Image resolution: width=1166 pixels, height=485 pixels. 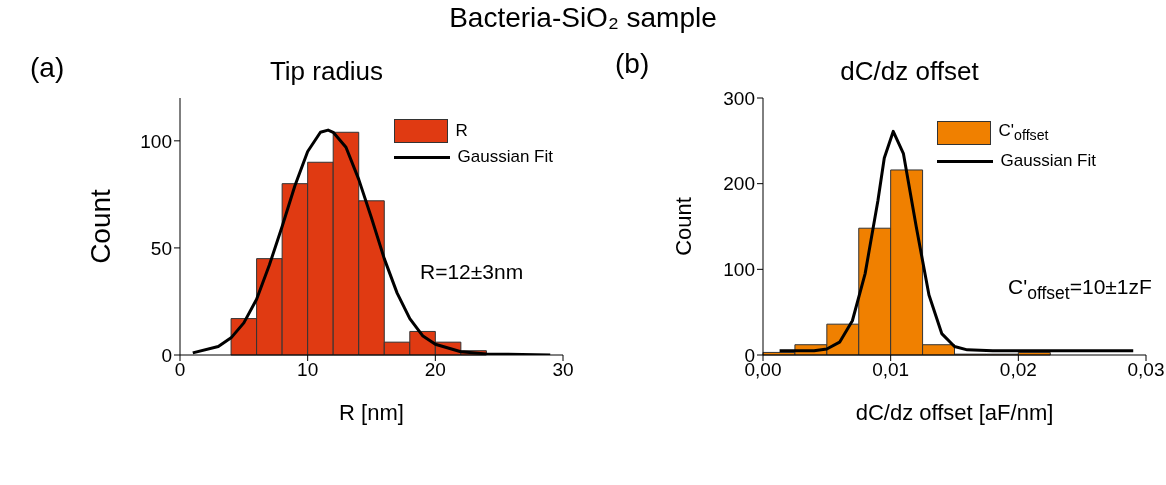 What do you see at coordinates (1146, 370) in the screenshot?
I see `x-tick-label: 0,03` at bounding box center [1146, 370].